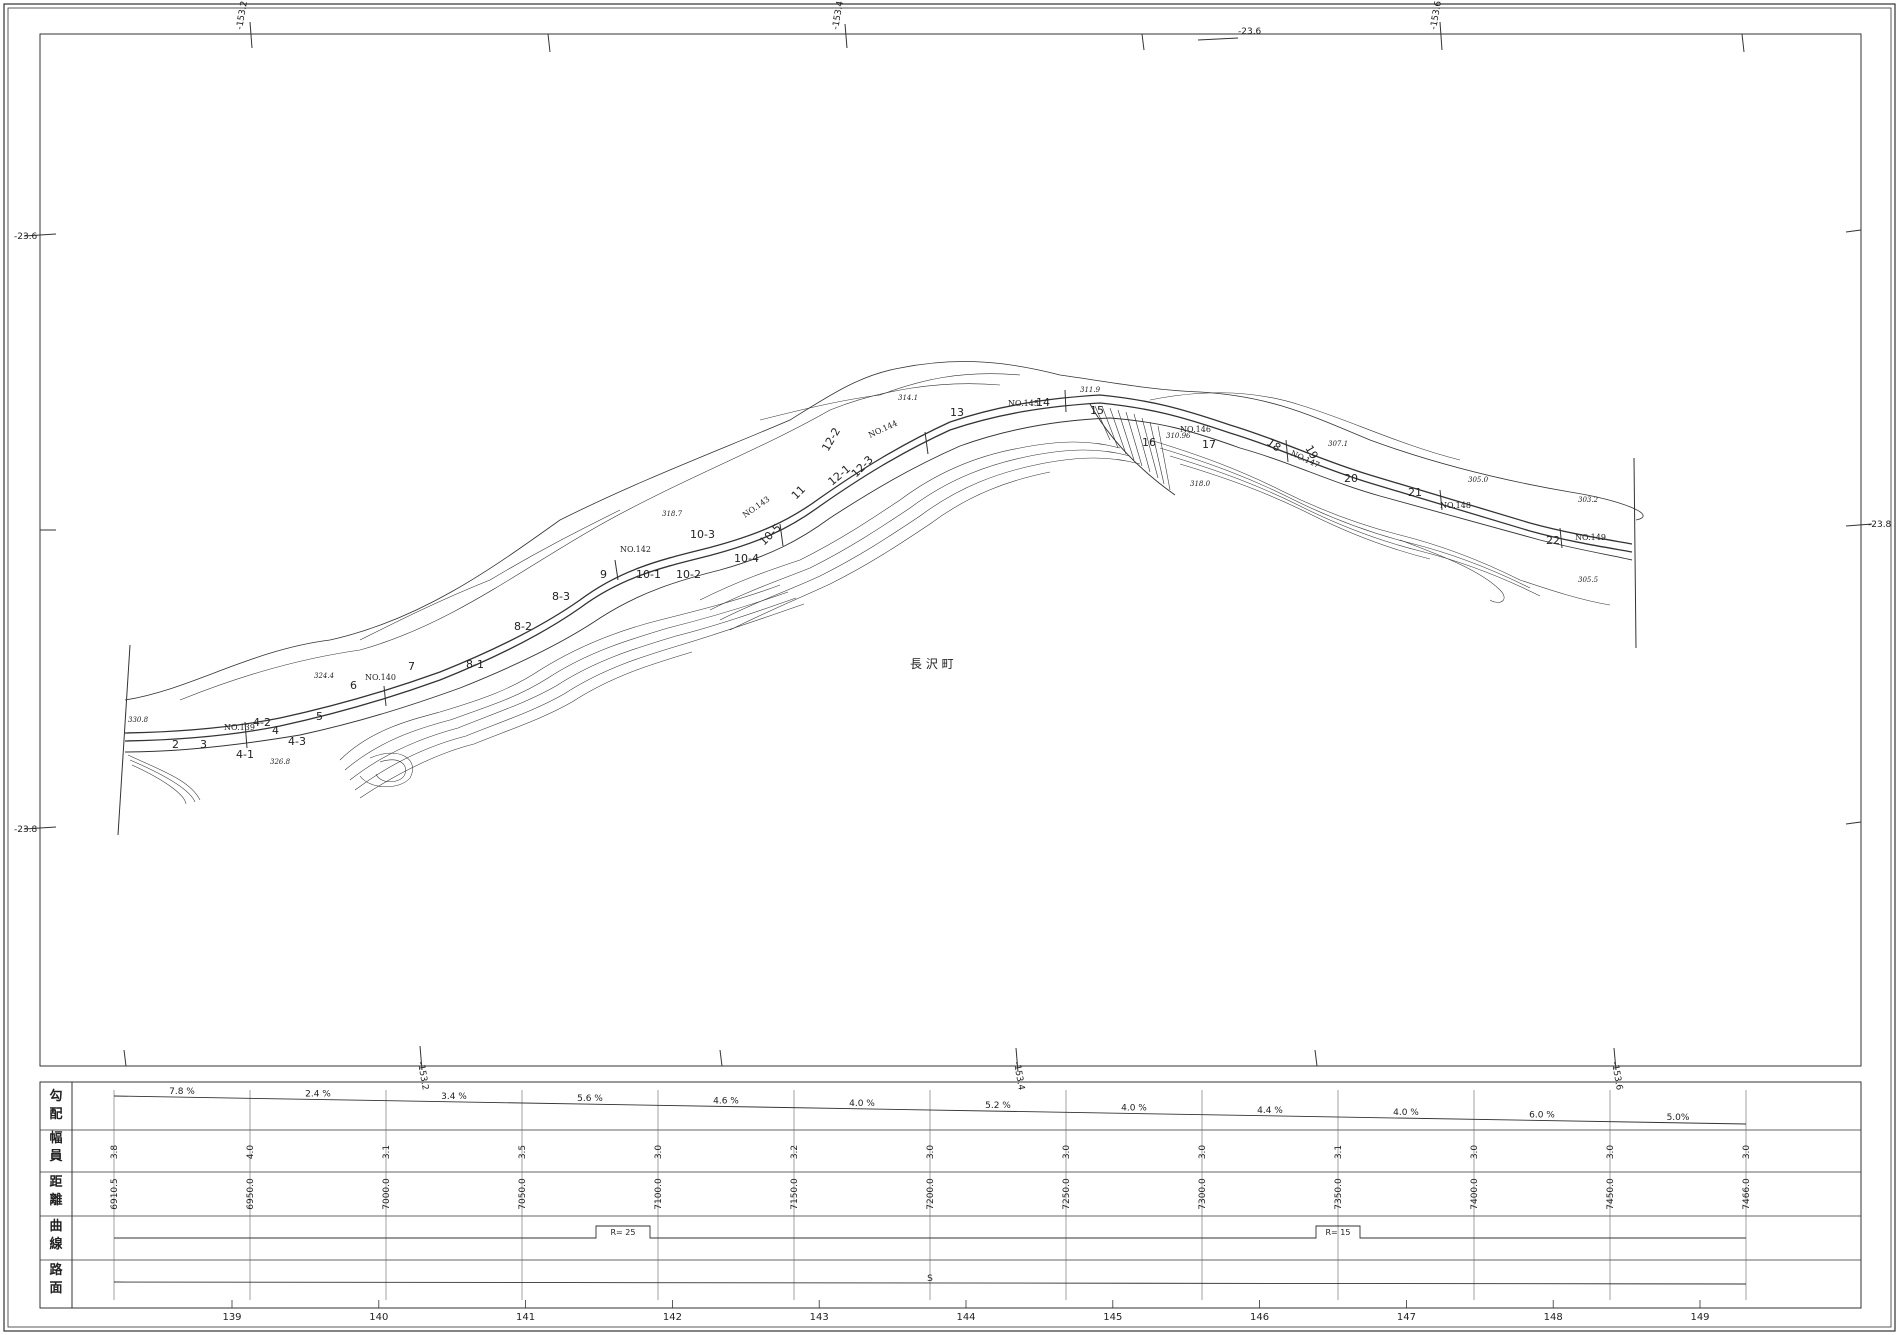 The height and width of the screenshot is (1335, 1899). I want to click on distance-value: 6910.5, so click(115, 1194).